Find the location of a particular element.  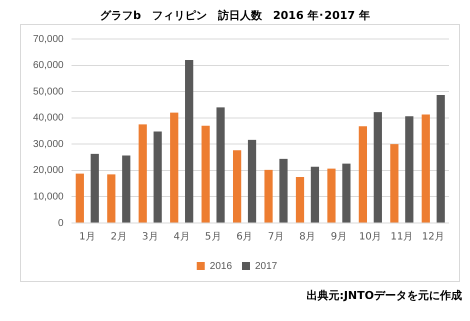

y-tick-label: 30,000 is located at coordinates (48, 144).